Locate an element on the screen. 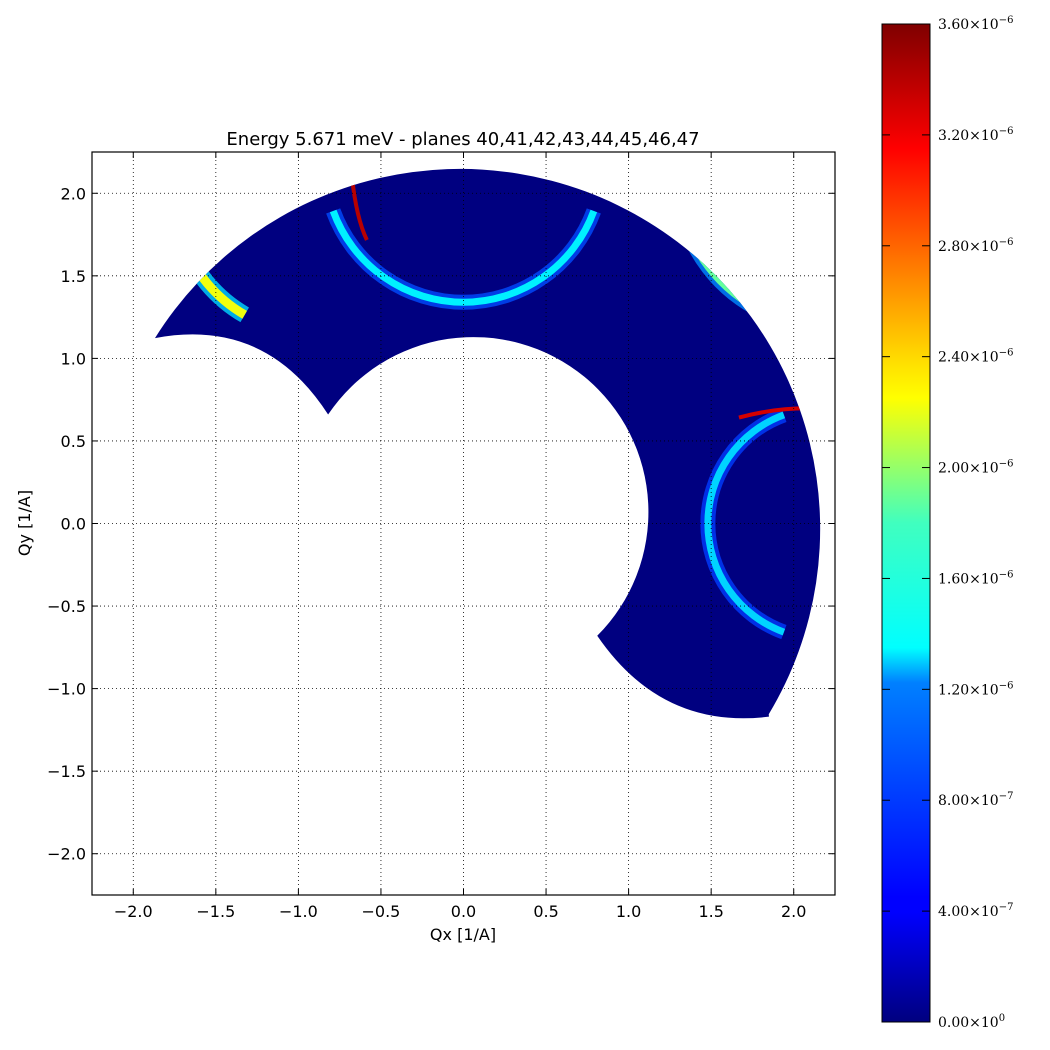 This screenshot has width=1050, height=1050. ring-right is located at coordinates (743, 523).